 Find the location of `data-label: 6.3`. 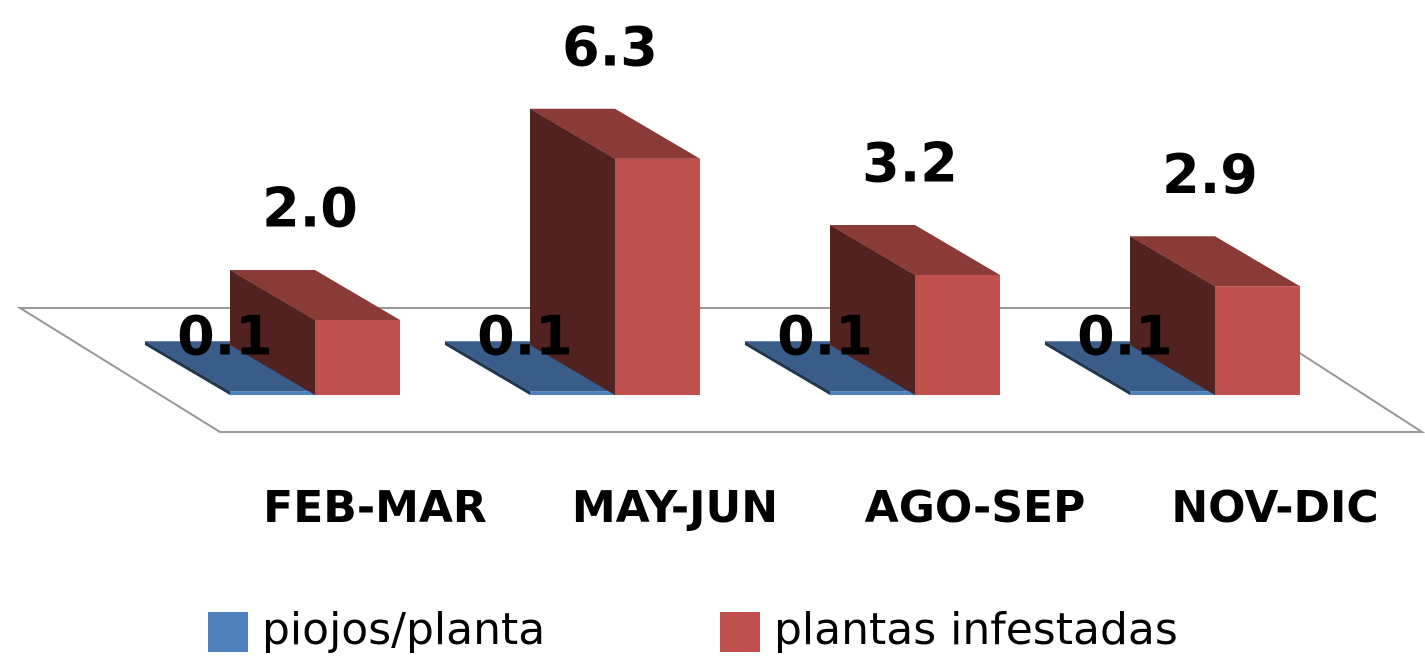

data-label: 6.3 is located at coordinates (610, 46).